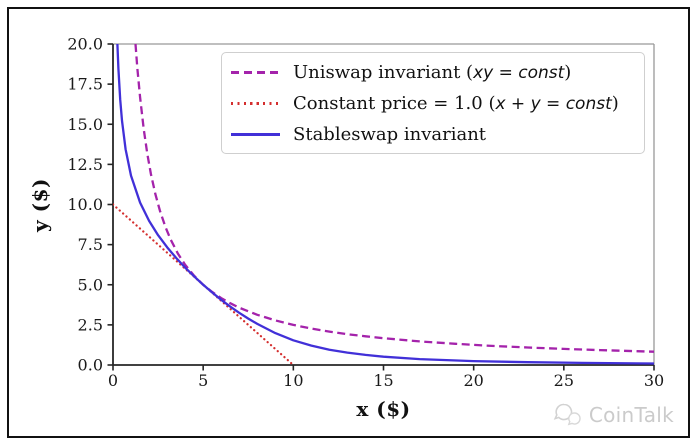 The height and width of the screenshot is (447, 698). I want to click on legend-item-stableswap: Stableswap invariant, so click(437, 134).